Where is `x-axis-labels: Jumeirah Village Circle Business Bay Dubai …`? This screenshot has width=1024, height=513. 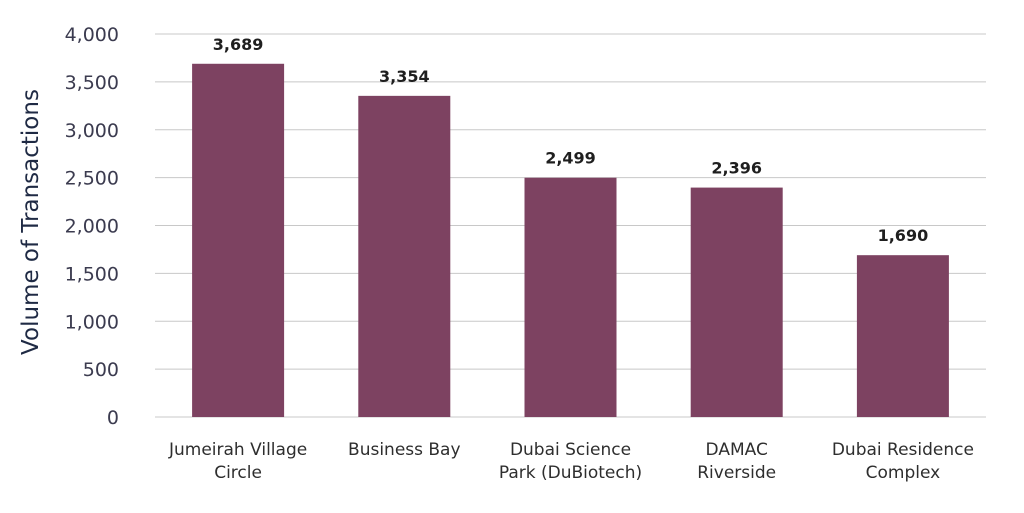
x-axis-labels: Jumeirah Village Circle Business Bay Dubai … is located at coordinates (571, 461).